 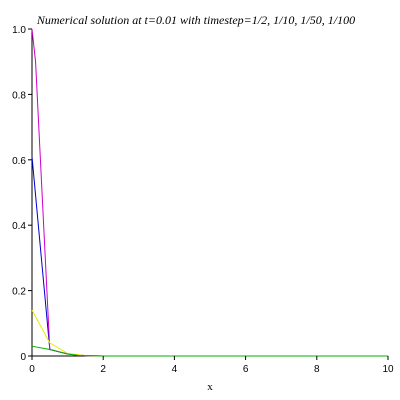 What do you see at coordinates (388, 369) in the screenshot?
I see `x-tick-label: 10` at bounding box center [388, 369].